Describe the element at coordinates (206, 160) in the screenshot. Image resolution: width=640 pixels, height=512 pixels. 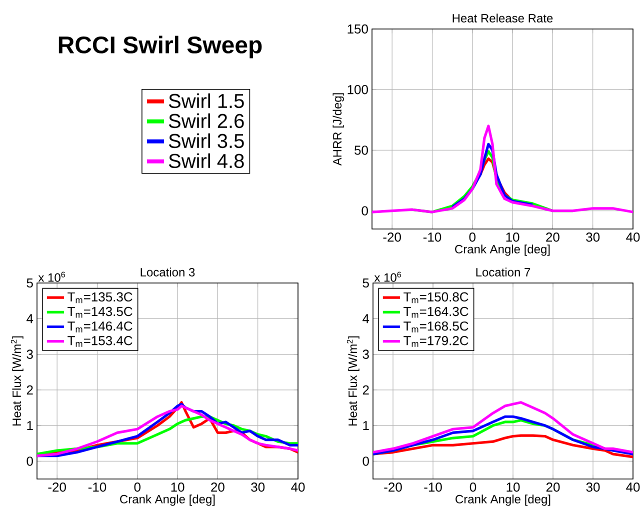
I see `legend-label: Swirl 4.8` at that location.